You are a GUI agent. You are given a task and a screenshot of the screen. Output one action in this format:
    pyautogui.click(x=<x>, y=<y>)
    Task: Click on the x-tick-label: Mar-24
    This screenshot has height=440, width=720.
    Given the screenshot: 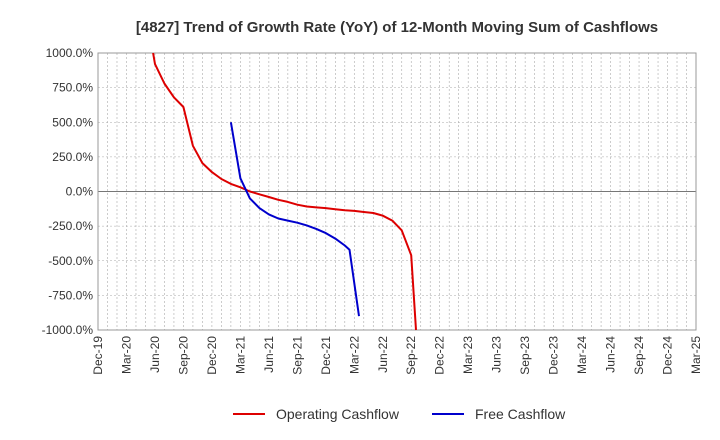 What is the action you would take?
    pyautogui.click(x=582, y=355)
    